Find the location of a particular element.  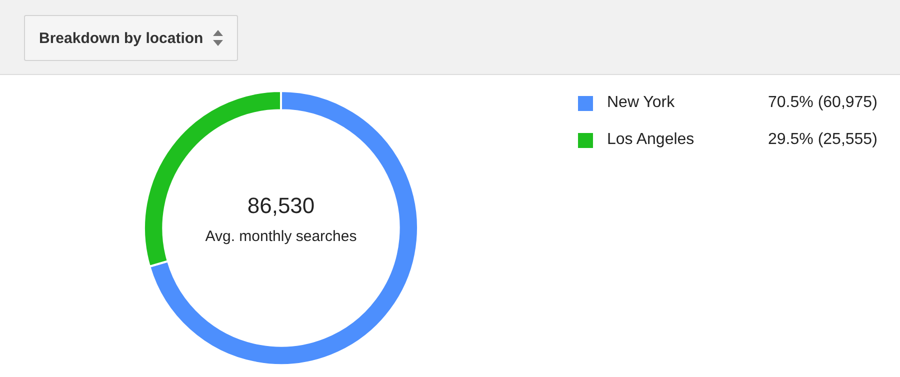

legend-label: Los Angeles is located at coordinates (651, 140).